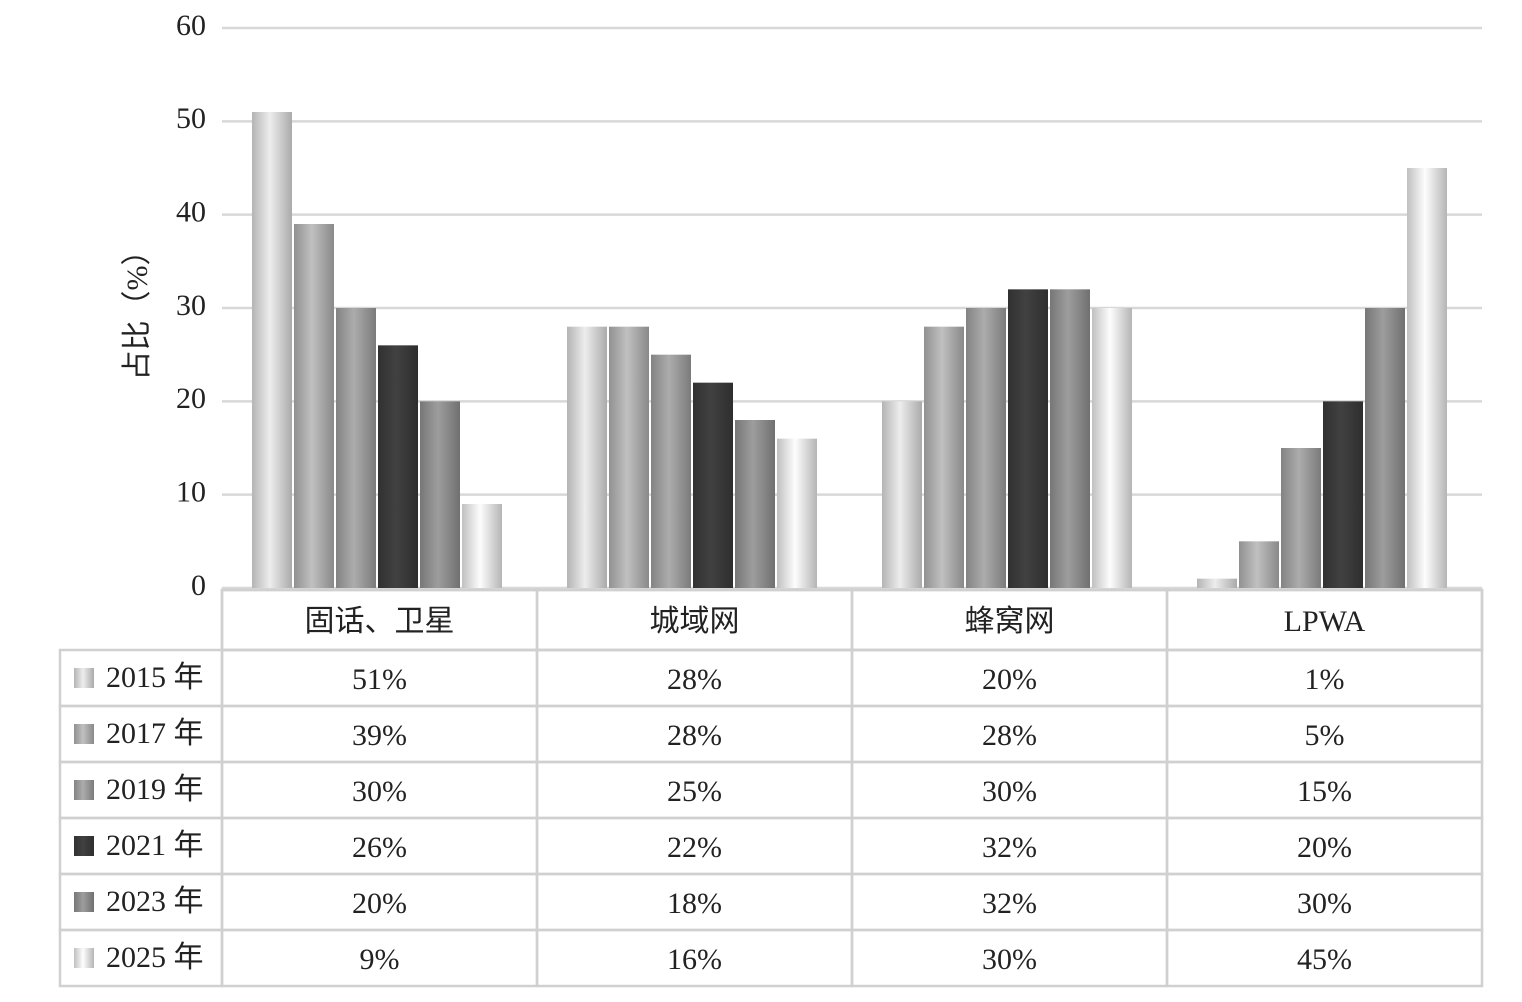  Describe the element at coordinates (155, 733) in the screenshot. I see `legend-label: 2017 年` at that location.